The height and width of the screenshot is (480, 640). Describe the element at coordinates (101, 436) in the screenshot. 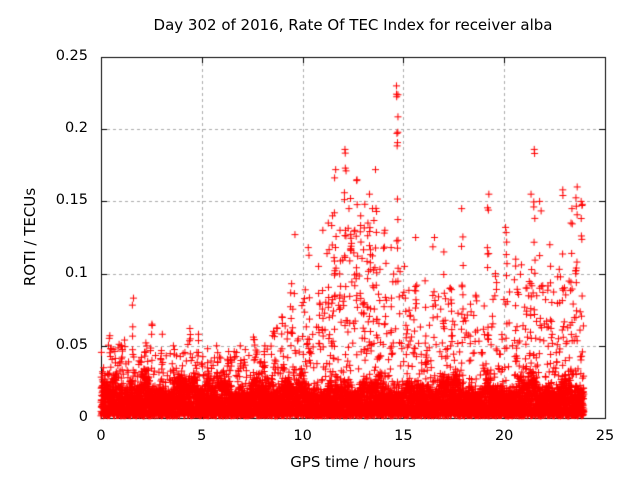

I see `x-tick-label: 0` at that location.